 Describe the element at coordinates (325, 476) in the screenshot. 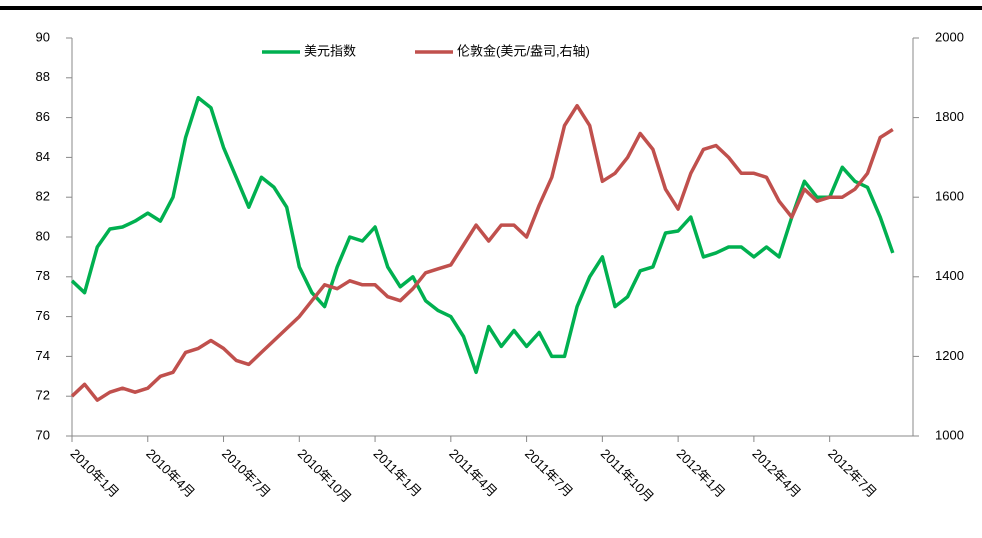

I see `x-tick-label: 2010年10月` at that location.